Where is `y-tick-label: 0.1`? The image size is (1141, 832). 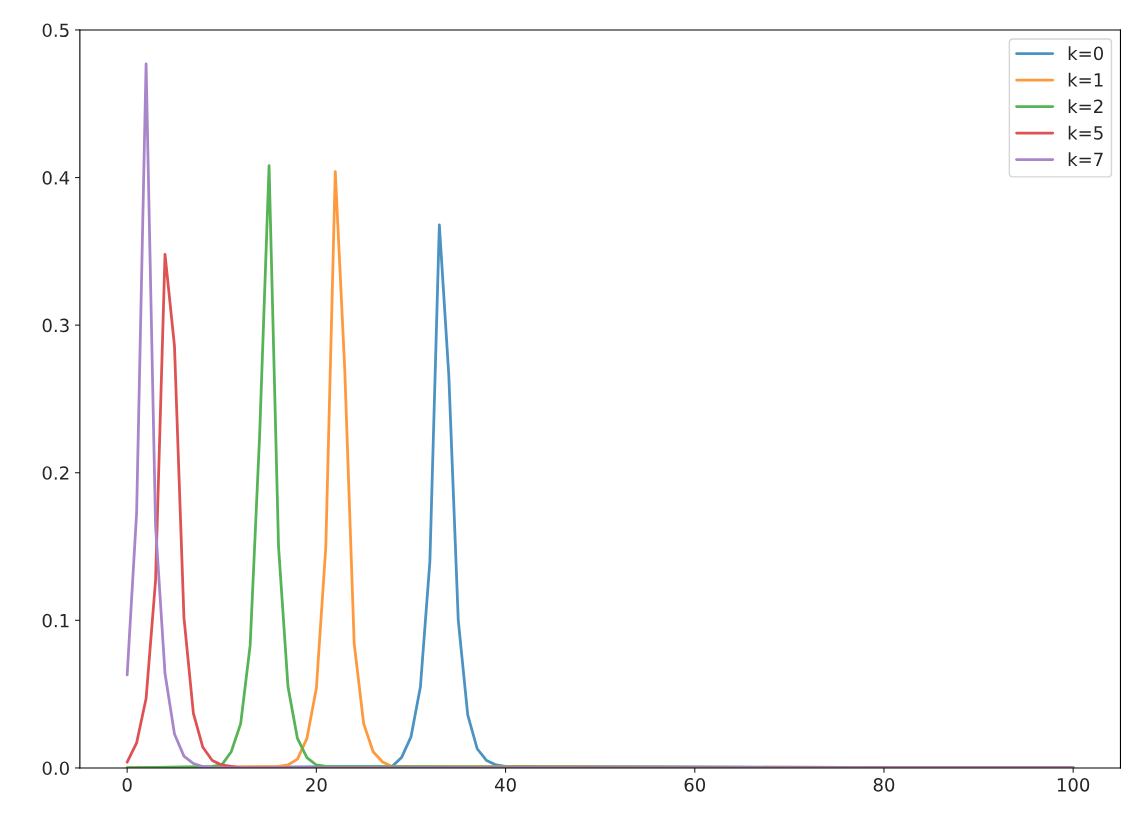
y-tick-label: 0.1 is located at coordinates (55, 620).